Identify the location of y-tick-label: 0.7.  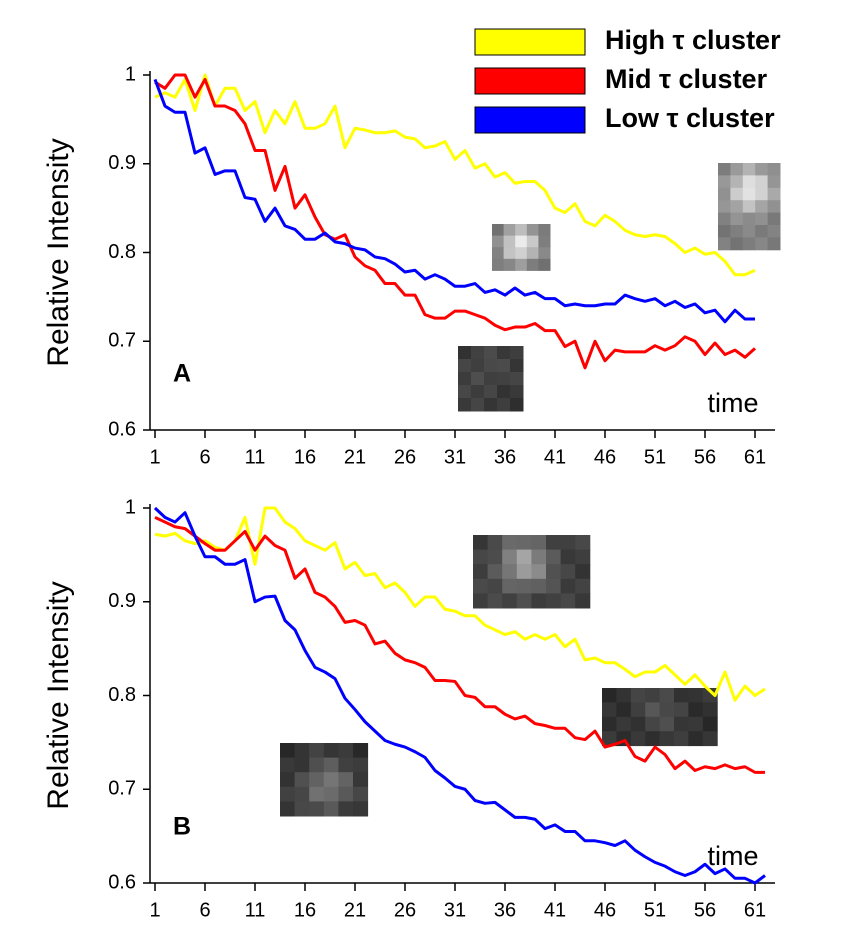
(122, 341).